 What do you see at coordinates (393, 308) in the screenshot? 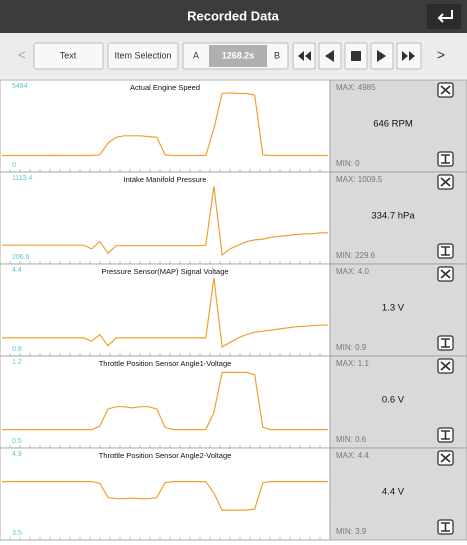
I see `current-value: 1.3 V` at bounding box center [393, 308].